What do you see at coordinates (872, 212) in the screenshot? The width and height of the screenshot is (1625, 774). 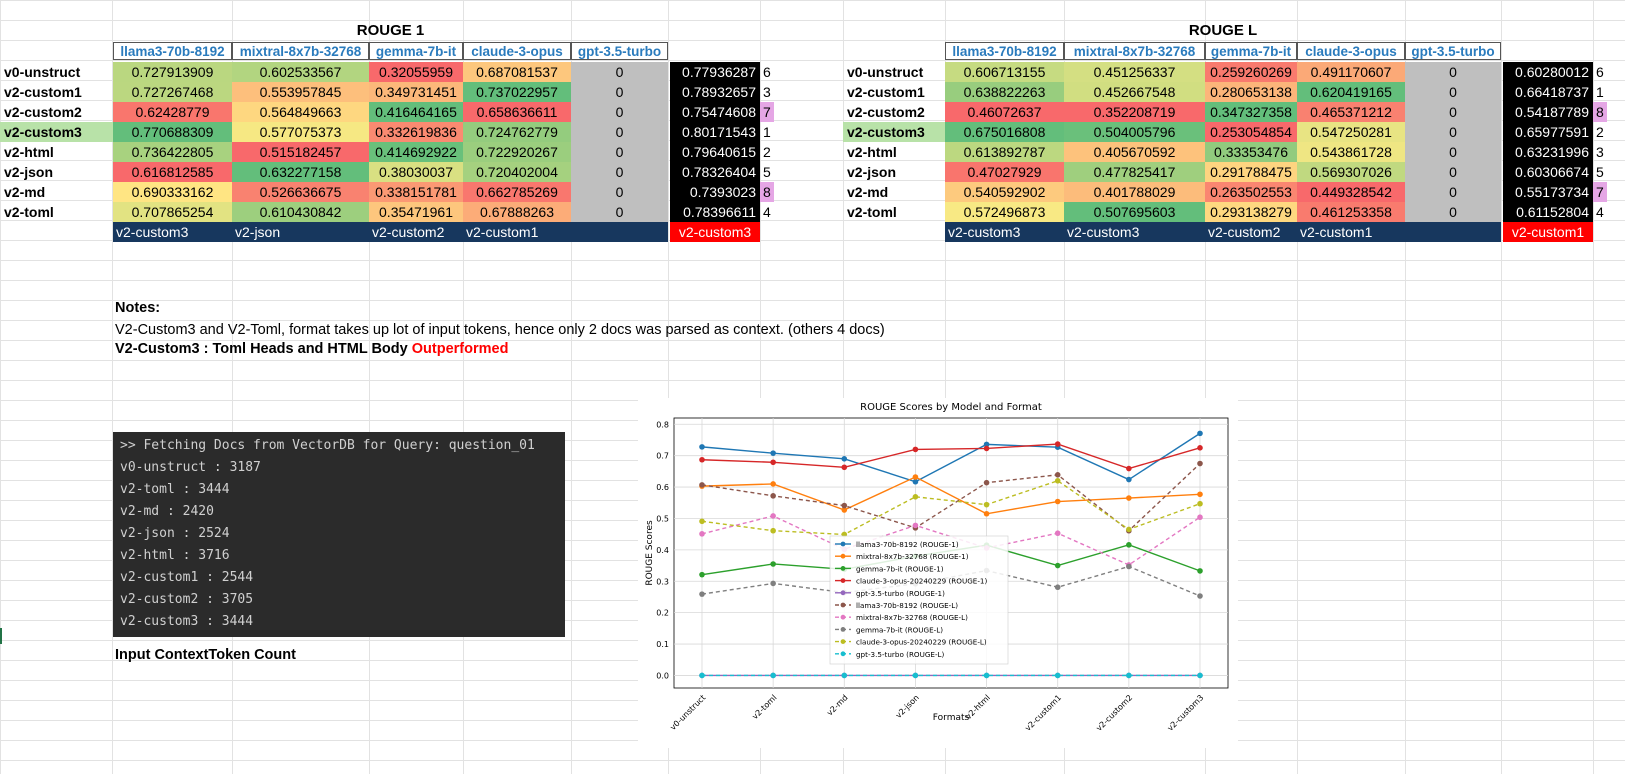 I see `rougeL-row-label: v2-toml` at bounding box center [872, 212].